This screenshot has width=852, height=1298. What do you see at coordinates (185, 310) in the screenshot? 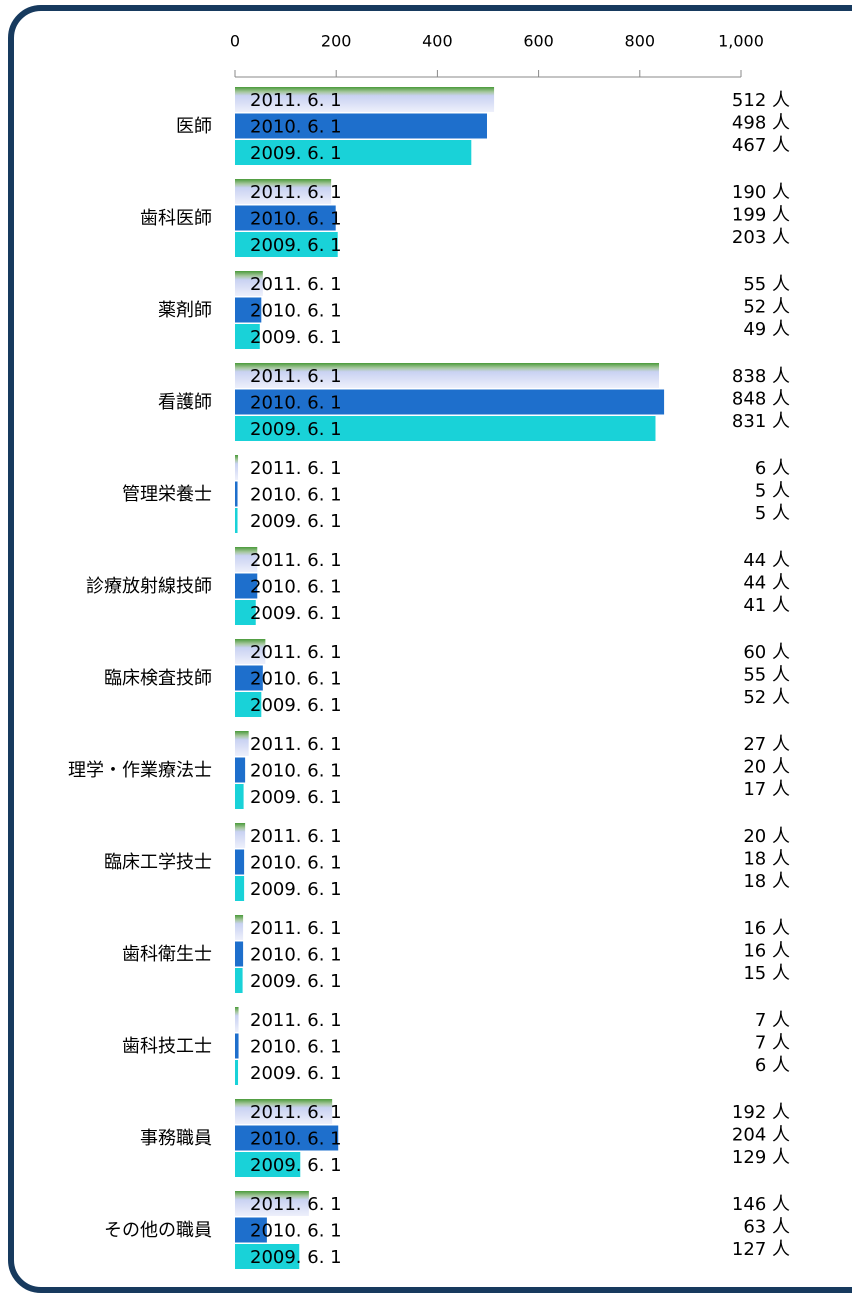
I see `category-label: 薬剤師` at bounding box center [185, 310].